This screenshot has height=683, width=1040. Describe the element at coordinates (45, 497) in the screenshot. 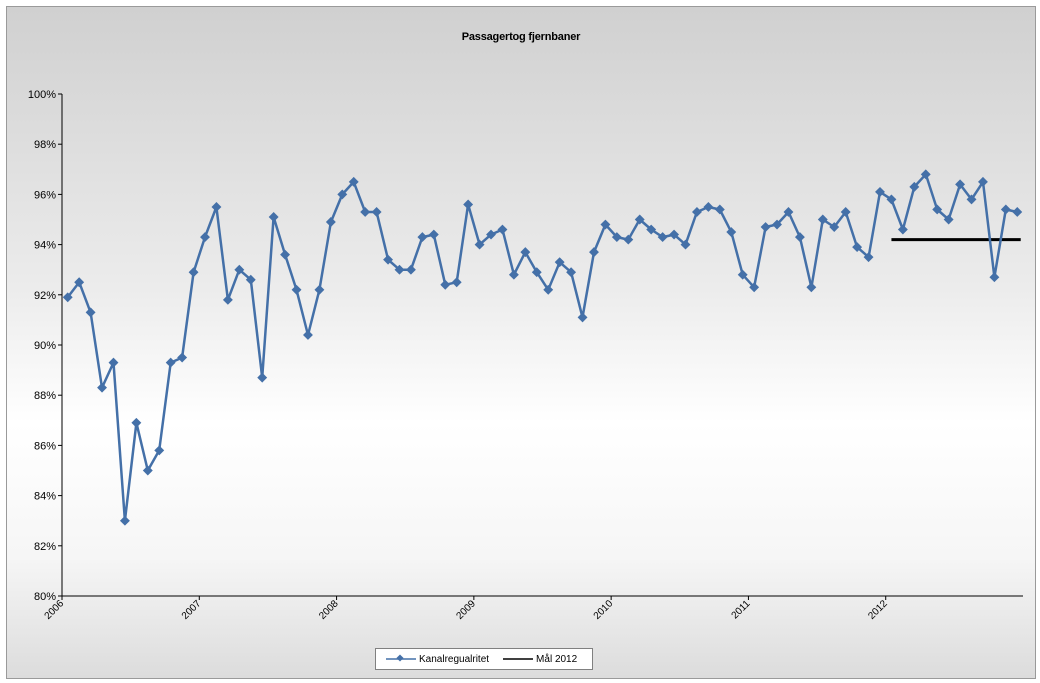

I see `y-tick-label: 84%` at that location.